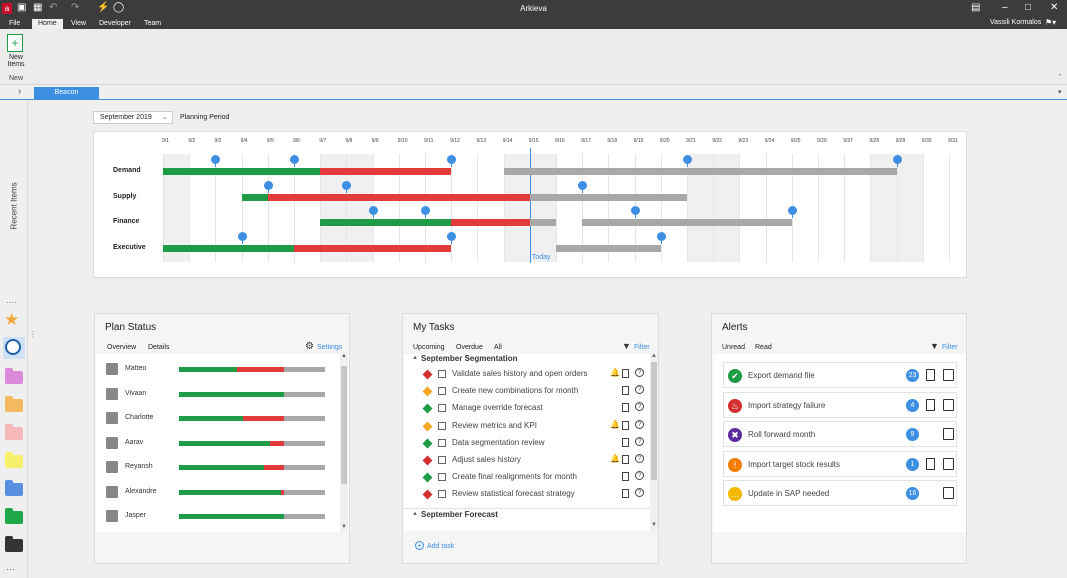  Describe the element at coordinates (11, 302) in the screenshot. I see `drag-handle-icon: ····` at that location.